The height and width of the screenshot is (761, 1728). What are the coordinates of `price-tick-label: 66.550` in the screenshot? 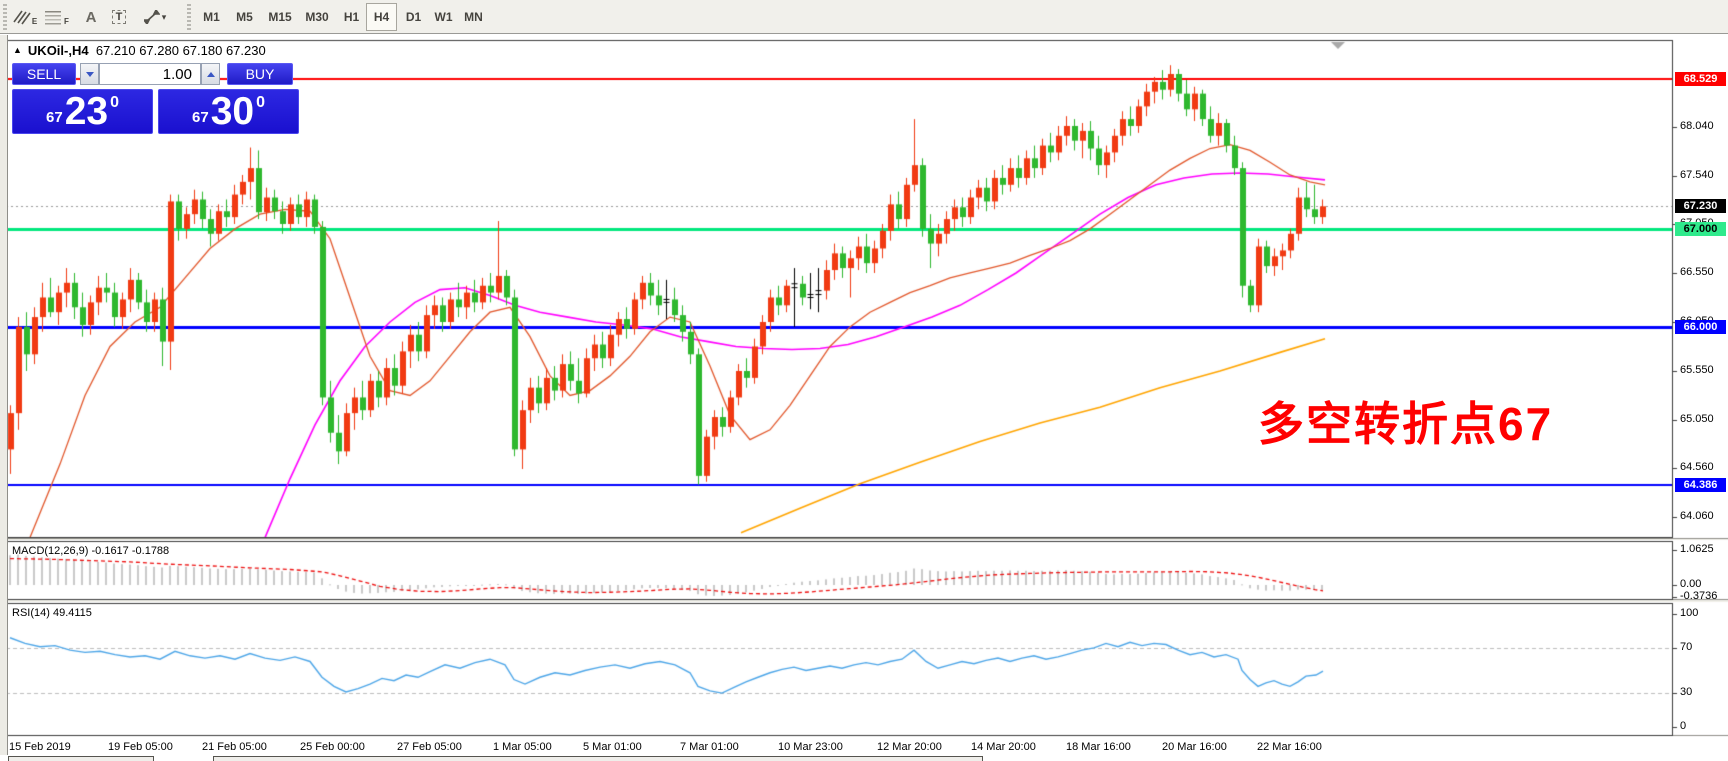 It's located at (1697, 271).